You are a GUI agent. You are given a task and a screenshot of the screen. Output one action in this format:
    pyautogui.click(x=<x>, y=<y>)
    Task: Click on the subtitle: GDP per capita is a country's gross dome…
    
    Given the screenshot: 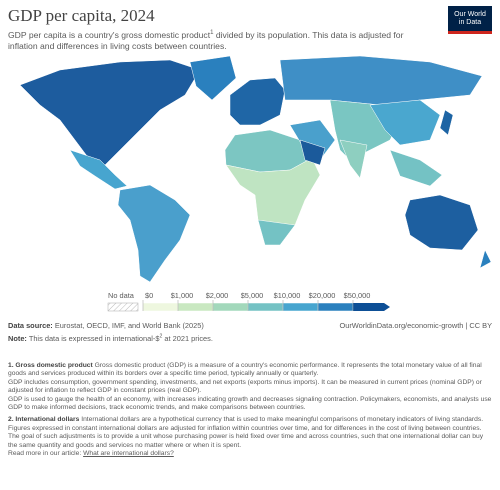 What is the action you would take?
    pyautogui.click(x=208, y=41)
    